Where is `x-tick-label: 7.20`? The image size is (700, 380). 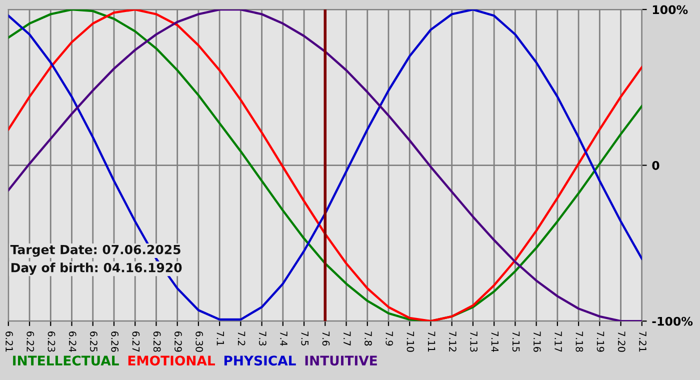 x-tick-label: 7.20 is located at coordinates (622, 342).